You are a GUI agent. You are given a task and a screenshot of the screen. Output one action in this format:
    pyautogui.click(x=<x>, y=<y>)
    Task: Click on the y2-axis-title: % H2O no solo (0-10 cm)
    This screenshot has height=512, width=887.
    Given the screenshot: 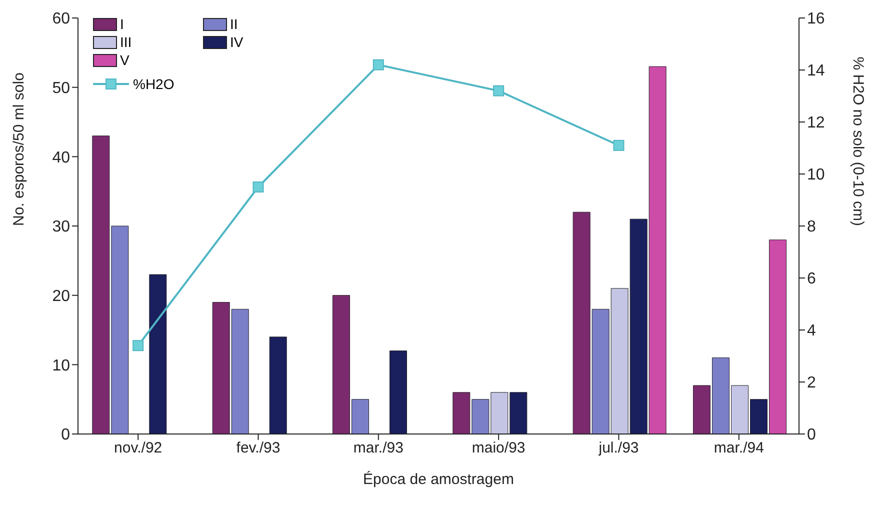 What is the action you would take?
    pyautogui.click(x=858, y=141)
    